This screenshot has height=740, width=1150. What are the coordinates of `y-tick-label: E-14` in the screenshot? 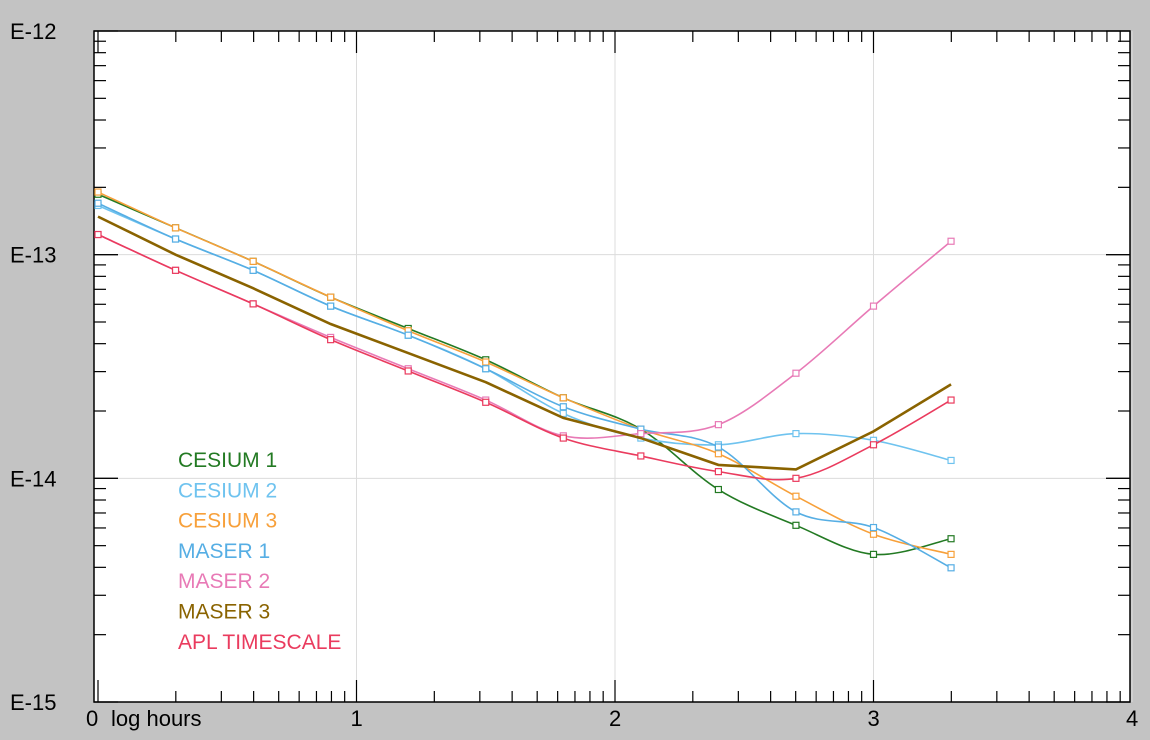 It's located at (33, 478).